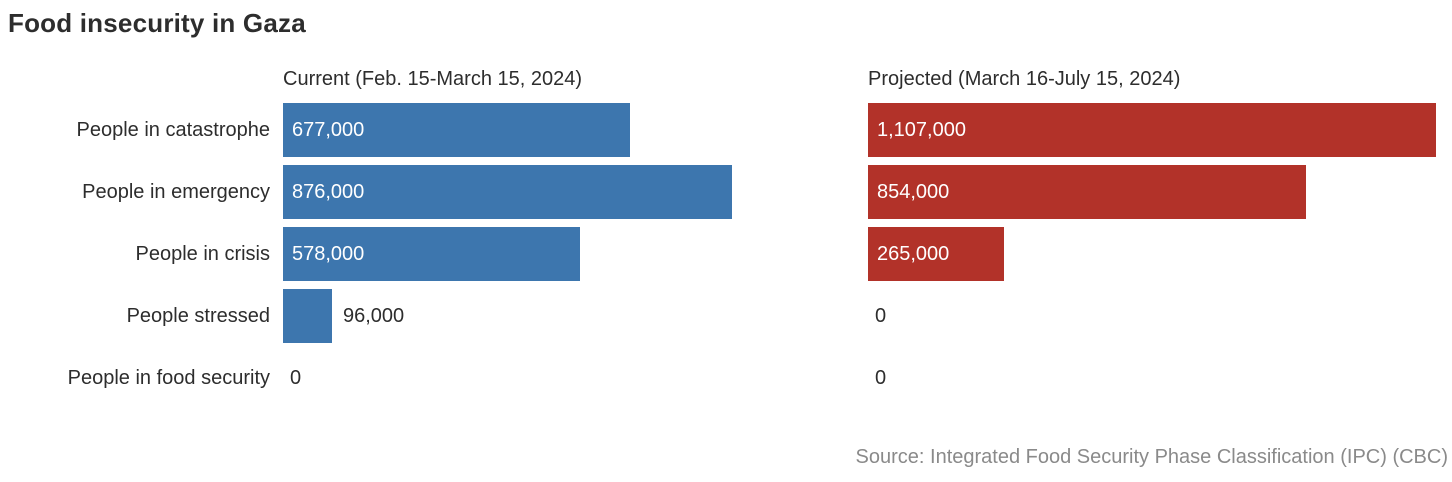 The width and height of the screenshot is (1452, 482). What do you see at coordinates (328, 130) in the screenshot?
I see `value-label-current: 677,000` at bounding box center [328, 130].